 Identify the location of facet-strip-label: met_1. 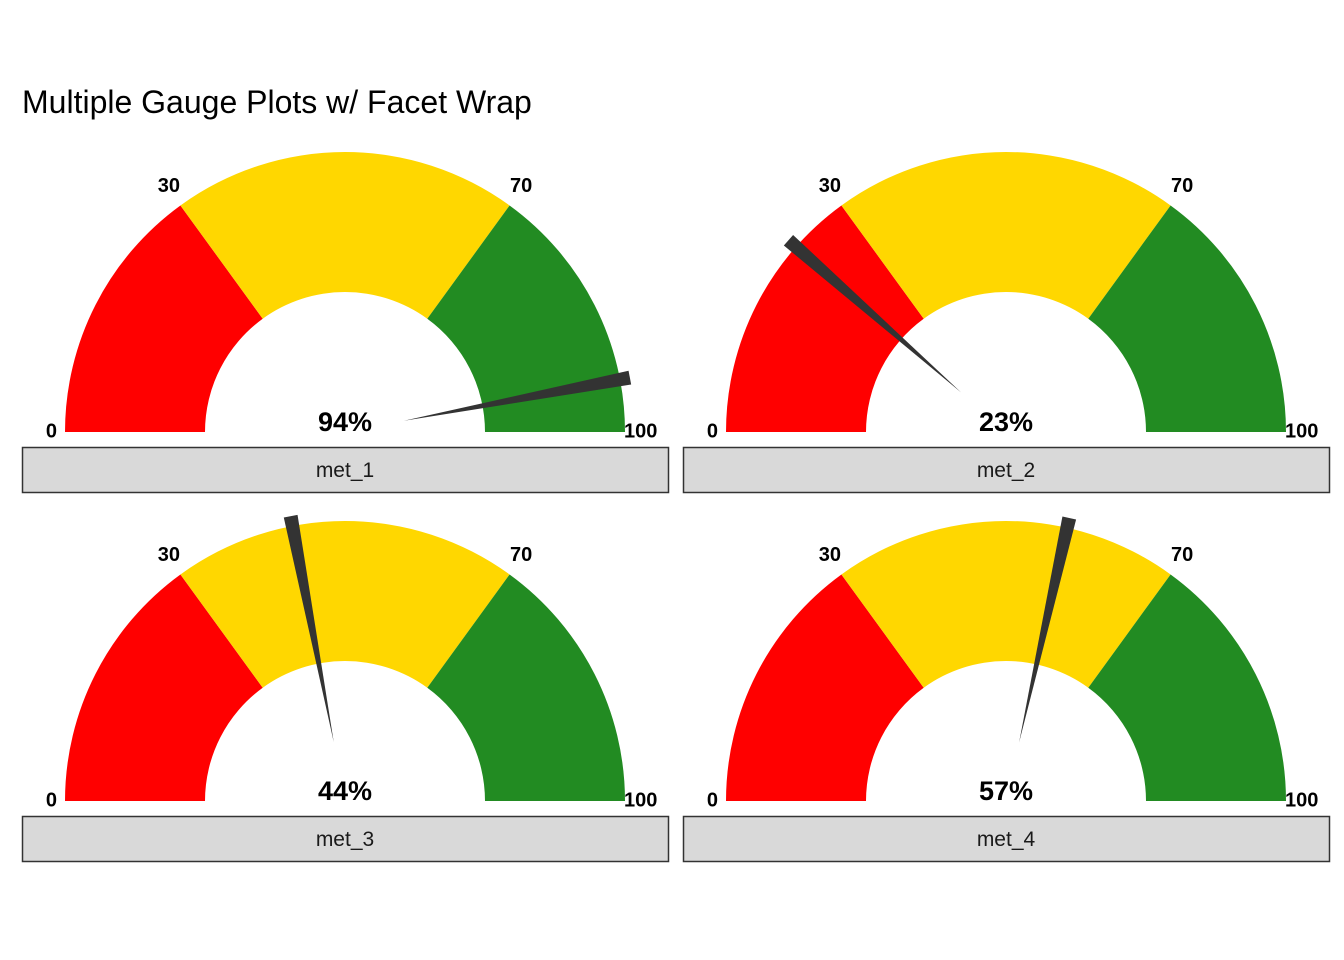
(345, 470).